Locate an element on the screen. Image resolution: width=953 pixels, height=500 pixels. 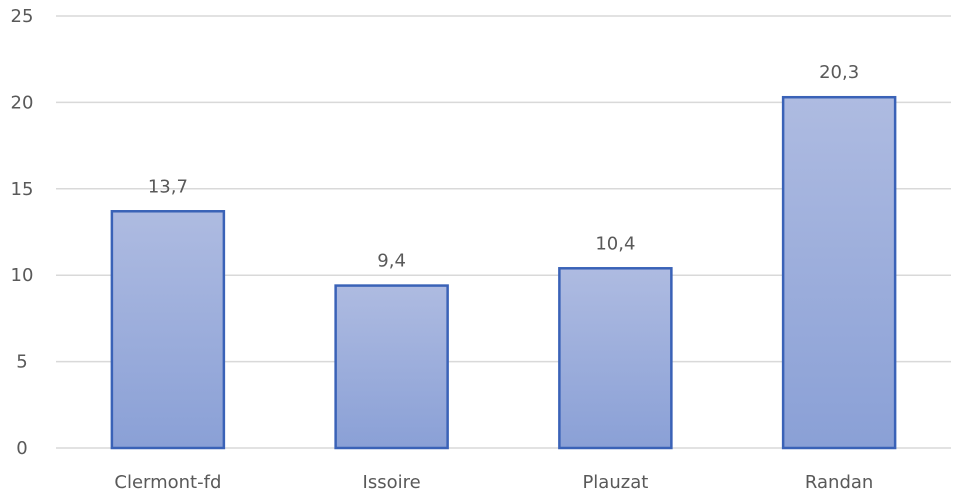
x-axis-category-labels: Clermont-fd Issoire Plauzat Randan is located at coordinates (493, 482).